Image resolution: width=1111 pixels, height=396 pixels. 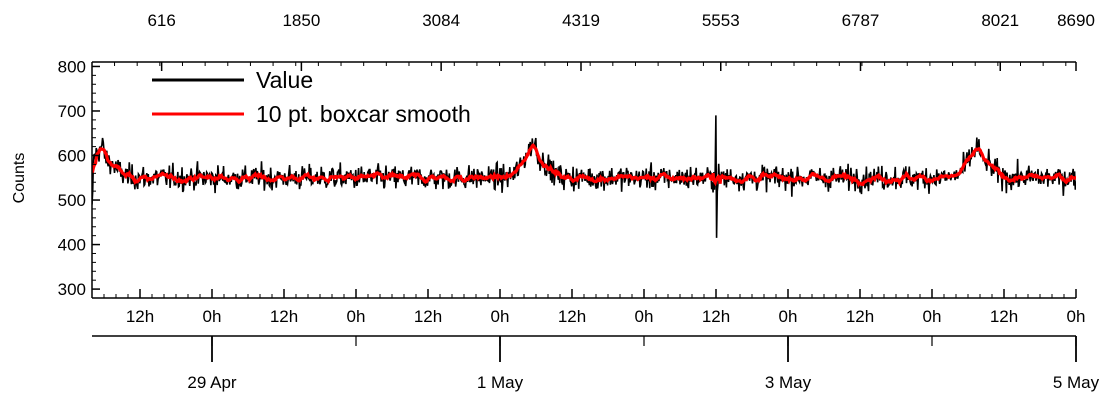 What do you see at coordinates (211, 382) in the screenshot?
I see `x-date-tick-label: 29 Apr` at bounding box center [211, 382].